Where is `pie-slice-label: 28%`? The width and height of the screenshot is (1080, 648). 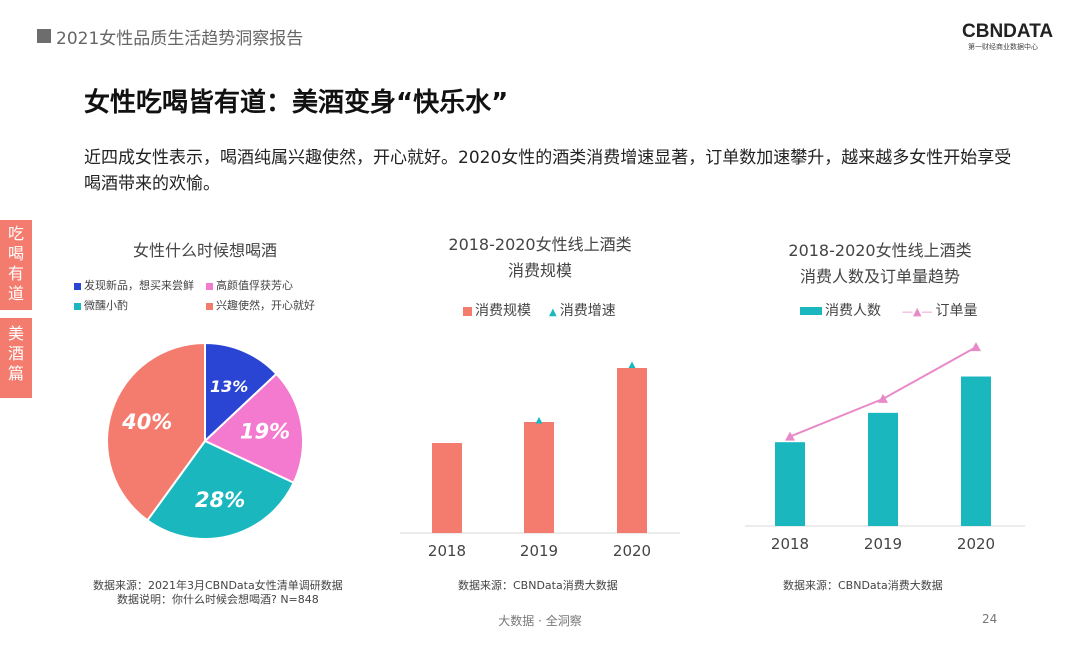 pie-slice-label: 28% is located at coordinates (220, 500).